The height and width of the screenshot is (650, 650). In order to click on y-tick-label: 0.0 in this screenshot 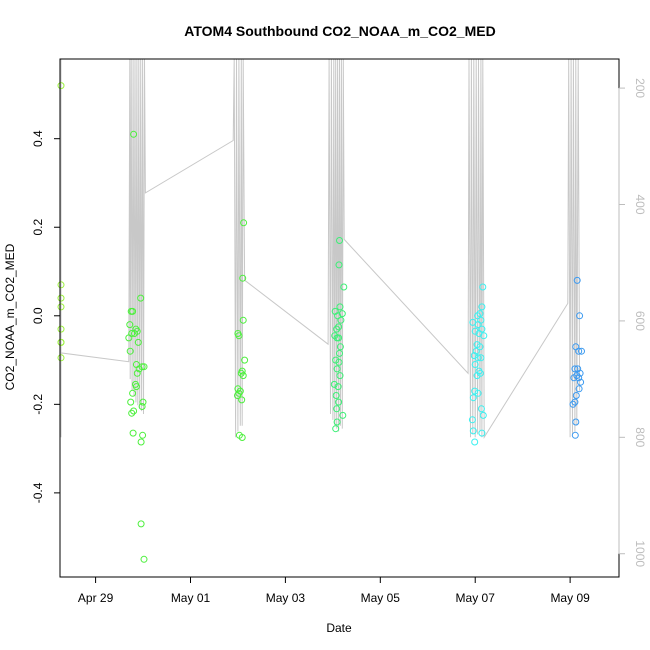, I will do `click(38, 315)`.